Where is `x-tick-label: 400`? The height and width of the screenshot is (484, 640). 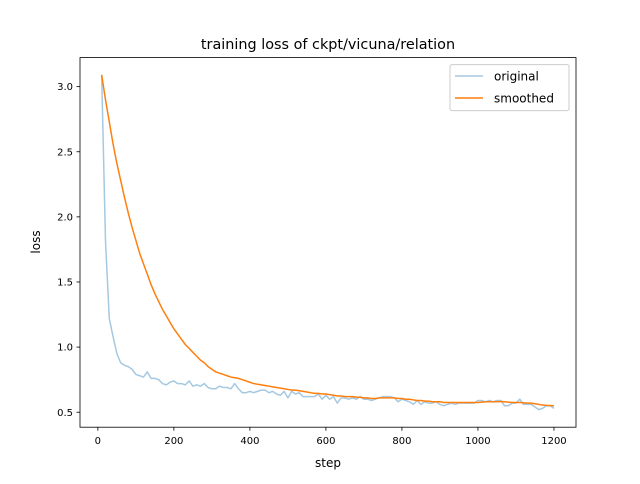
x-tick-label: 400 is located at coordinates (249, 441).